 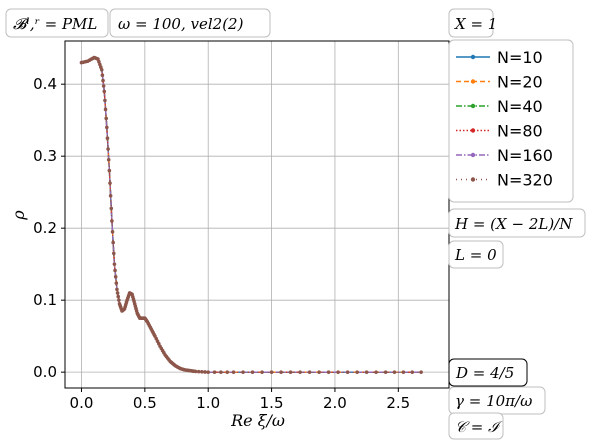 I want to click on annotation-c: 𝒞 = ℐ, so click(x=476, y=426).